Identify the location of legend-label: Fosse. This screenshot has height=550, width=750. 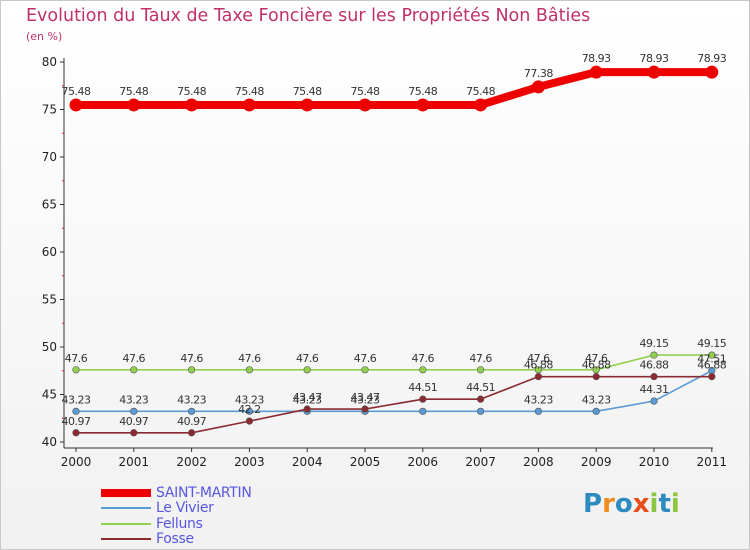
(175, 539).